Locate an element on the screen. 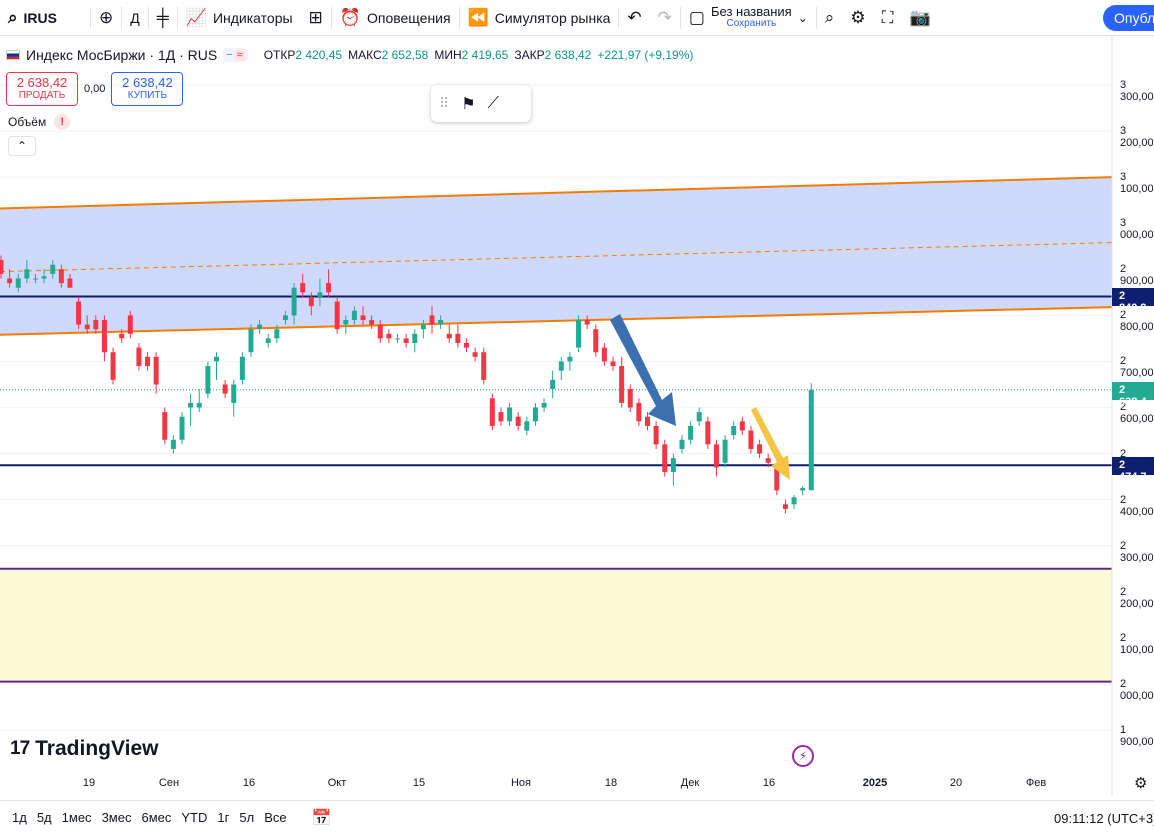 This screenshot has width=1154, height=834. symbol-name: Индекс МосБиржи · 1Д · RUS is located at coordinates (122, 55).